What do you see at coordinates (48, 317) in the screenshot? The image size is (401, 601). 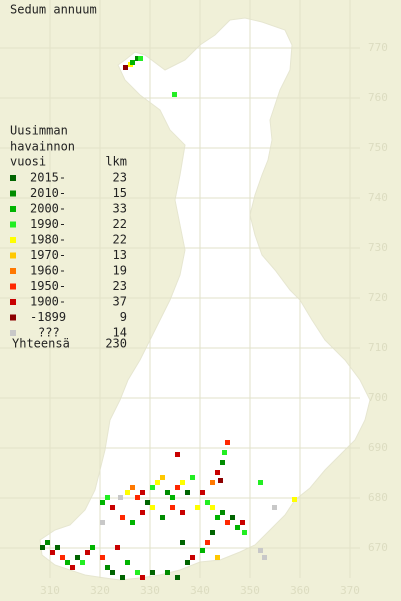 I see `legend-label: -1899` at bounding box center [48, 317].